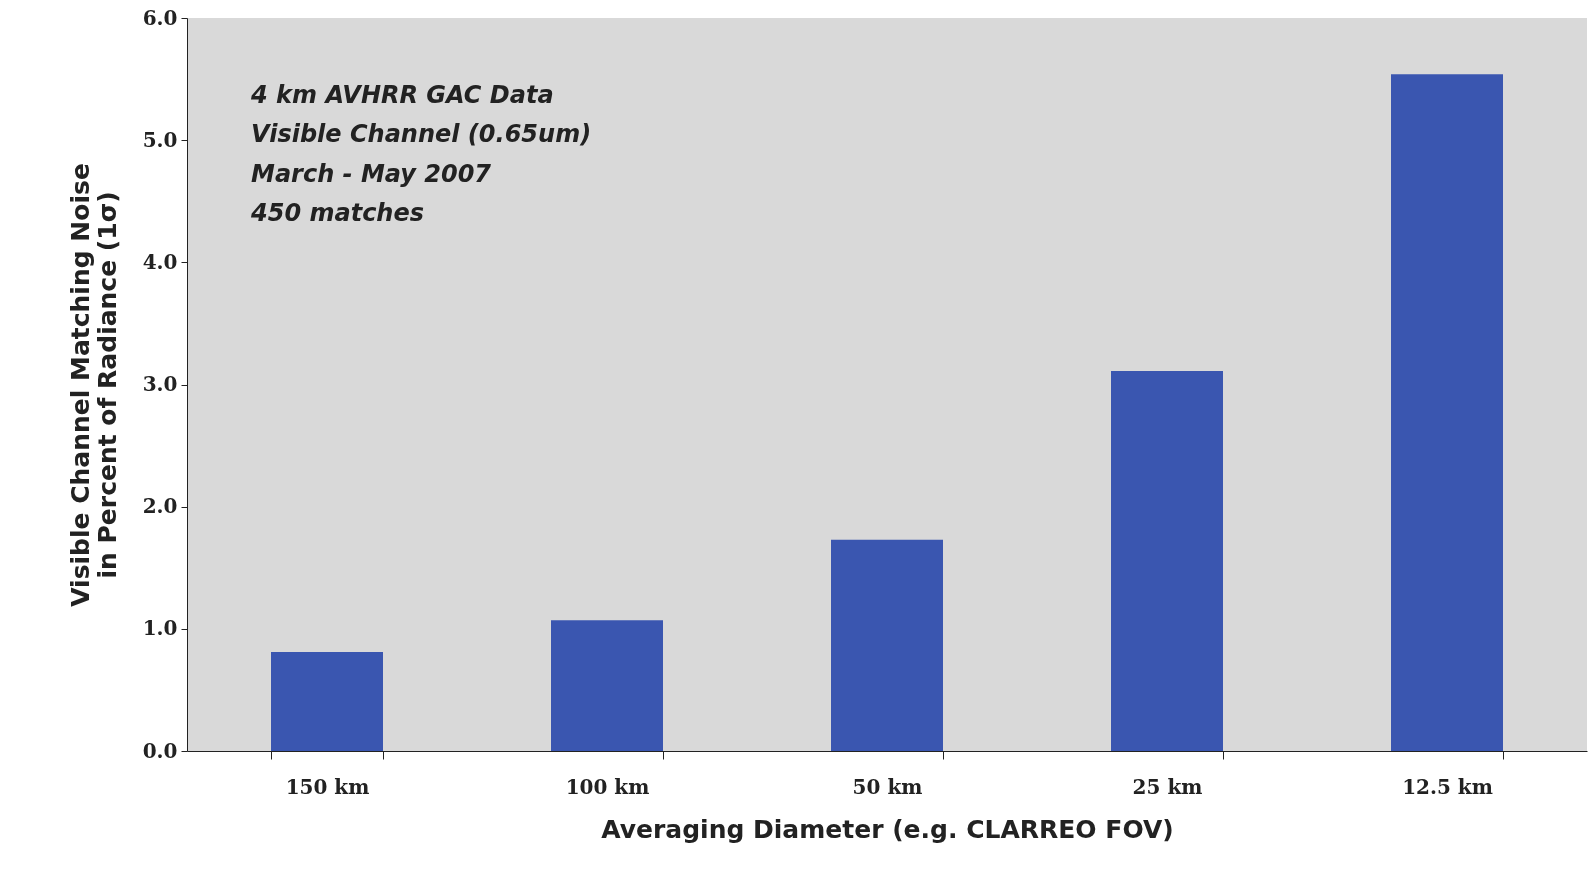  What do you see at coordinates (887, 829) in the screenshot?
I see `x-axis-title: Averaging Diameter (e.g. CLARREO FOV)` at bounding box center [887, 829].